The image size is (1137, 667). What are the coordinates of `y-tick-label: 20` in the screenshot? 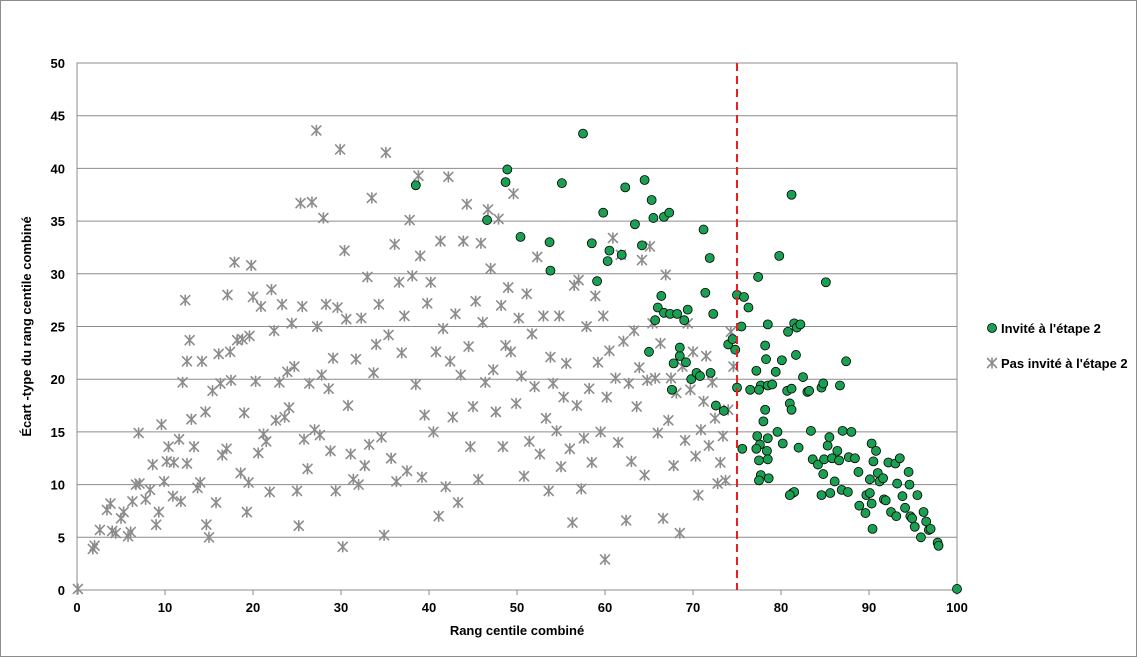 It's located at (58, 379).